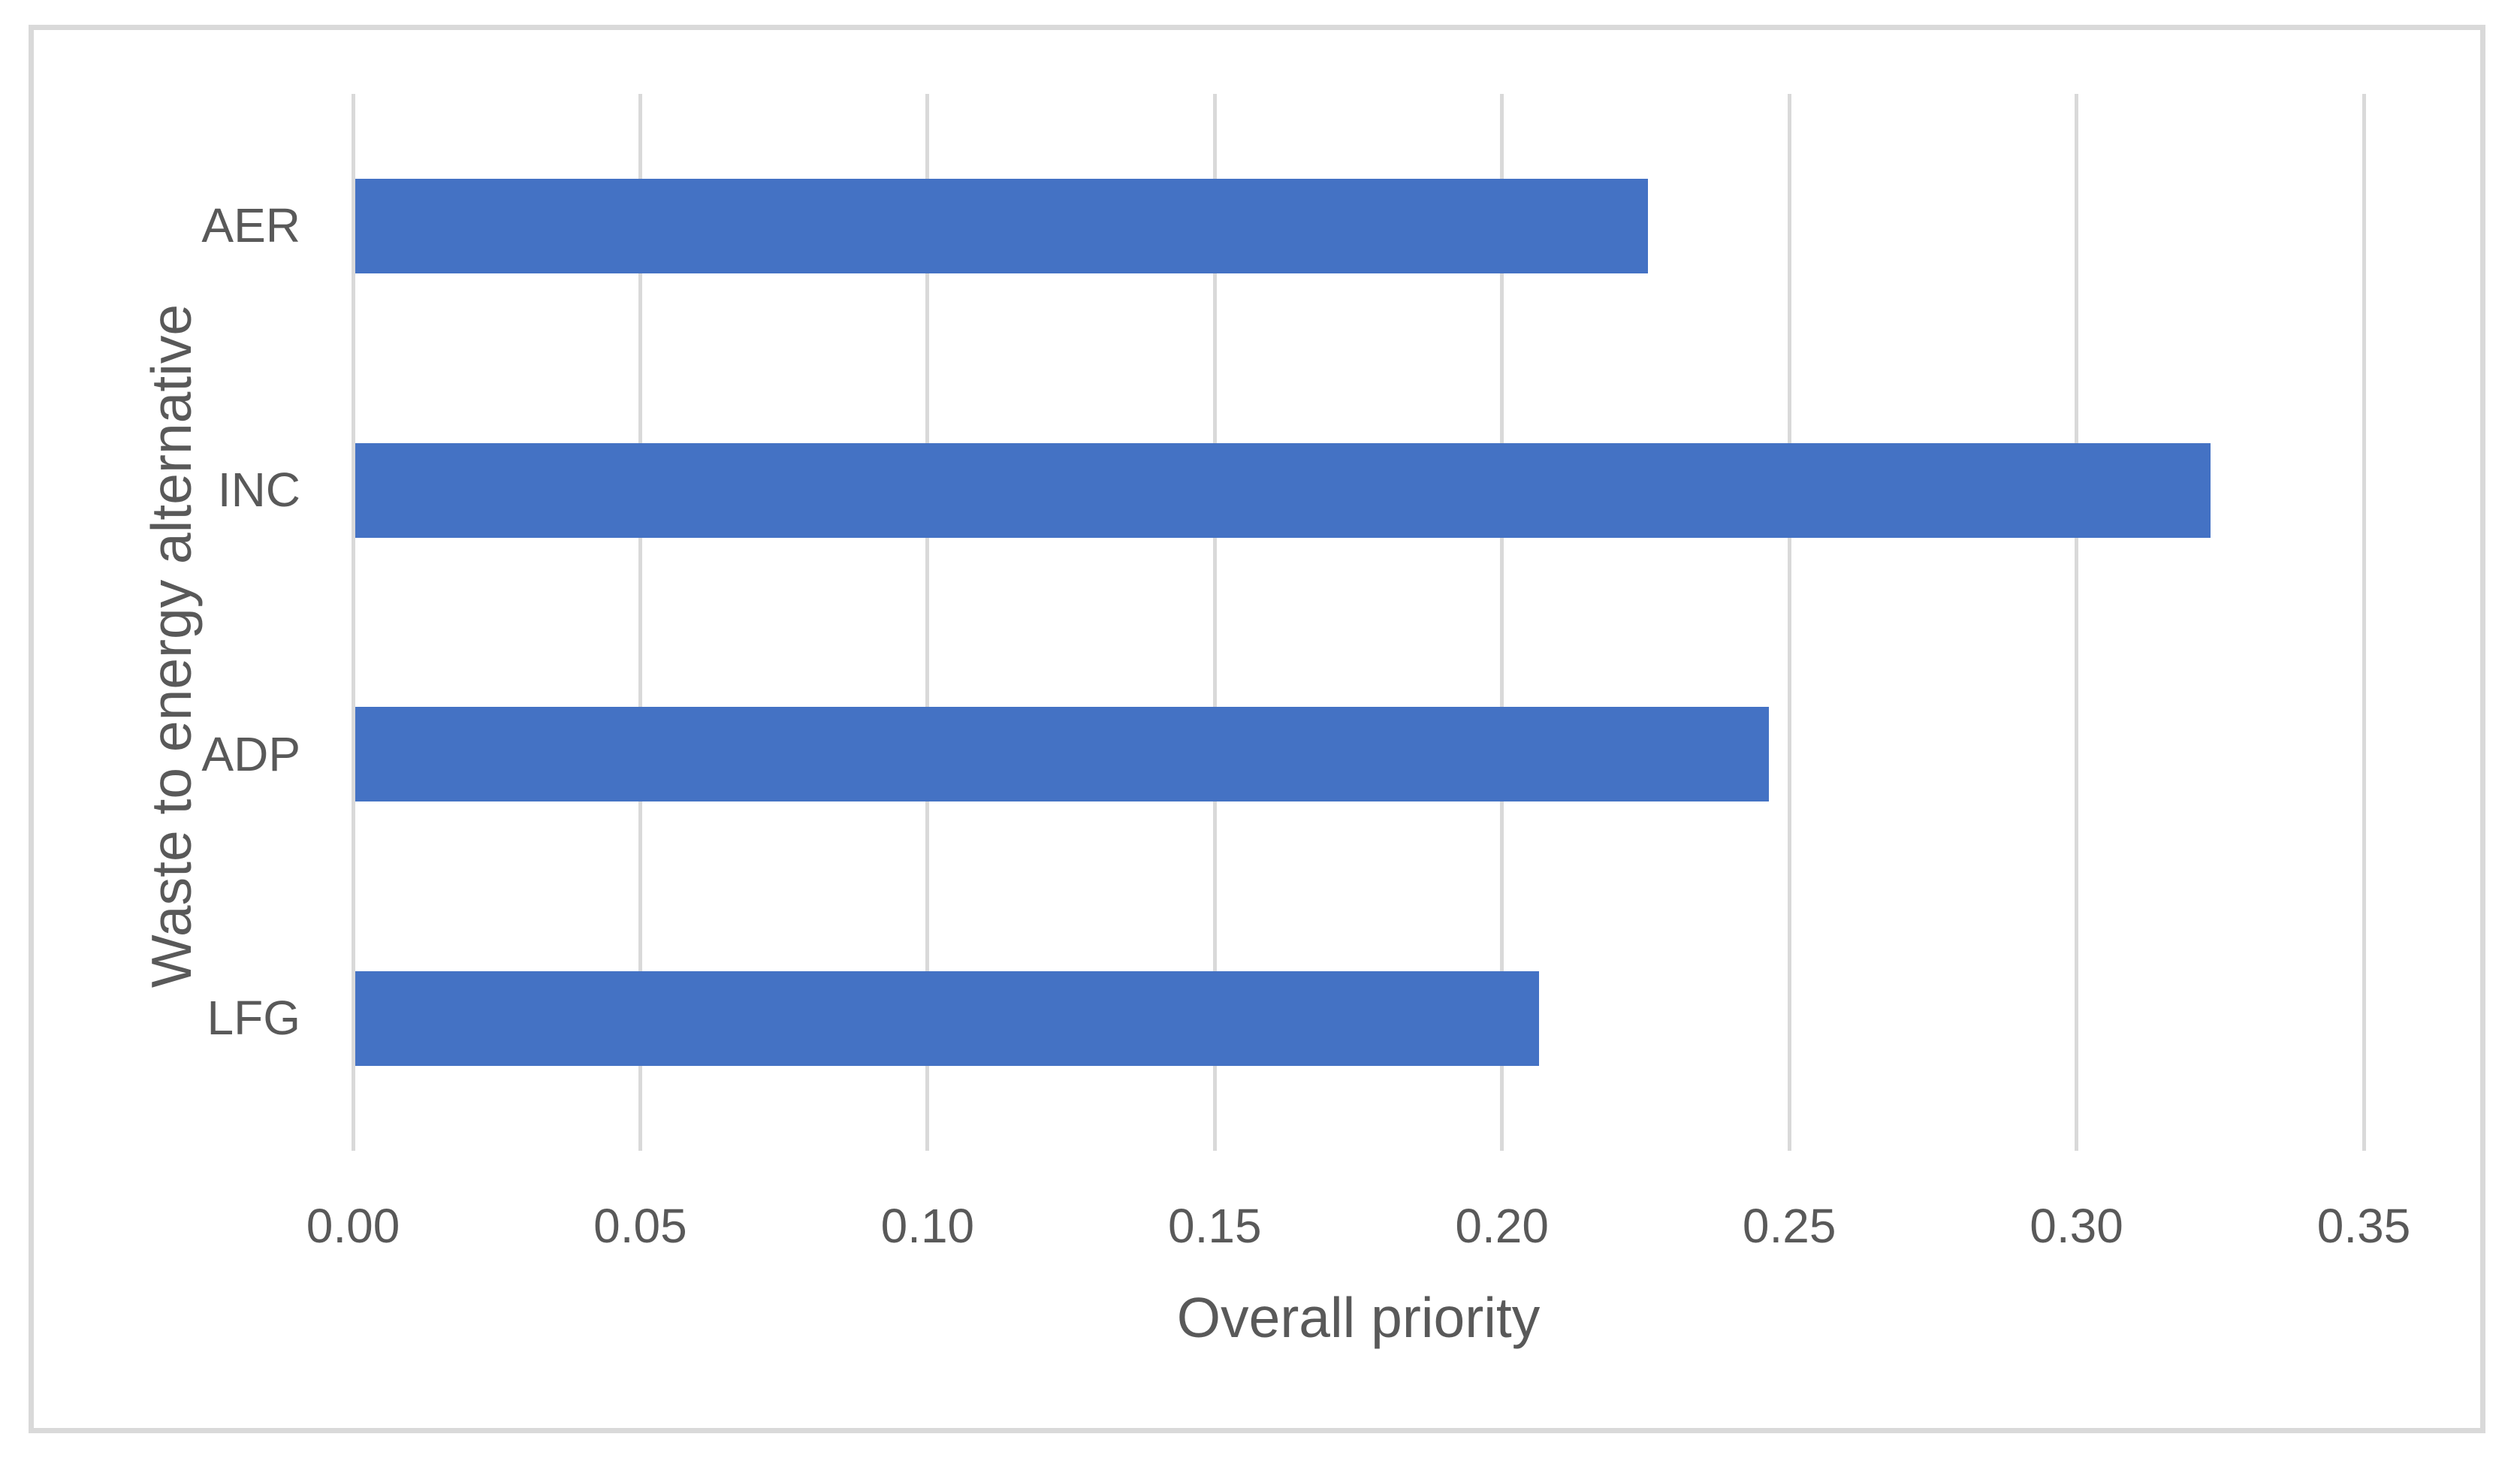 This screenshot has width=2520, height=1458. Describe the element at coordinates (2363, 1226) in the screenshot. I see `x-tick-label-0.35: 0.35` at that location.